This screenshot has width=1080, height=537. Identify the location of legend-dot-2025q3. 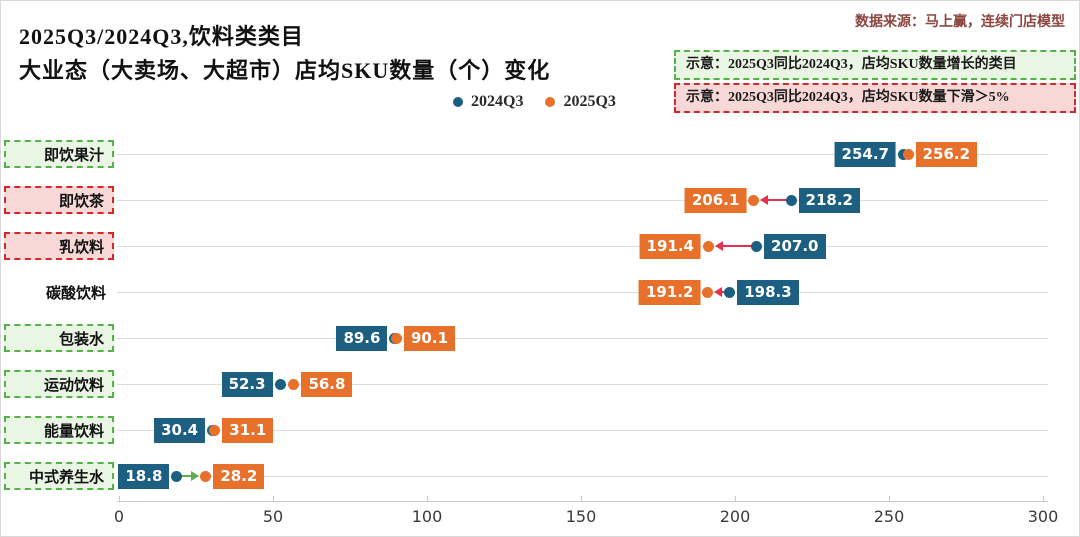
(550, 102).